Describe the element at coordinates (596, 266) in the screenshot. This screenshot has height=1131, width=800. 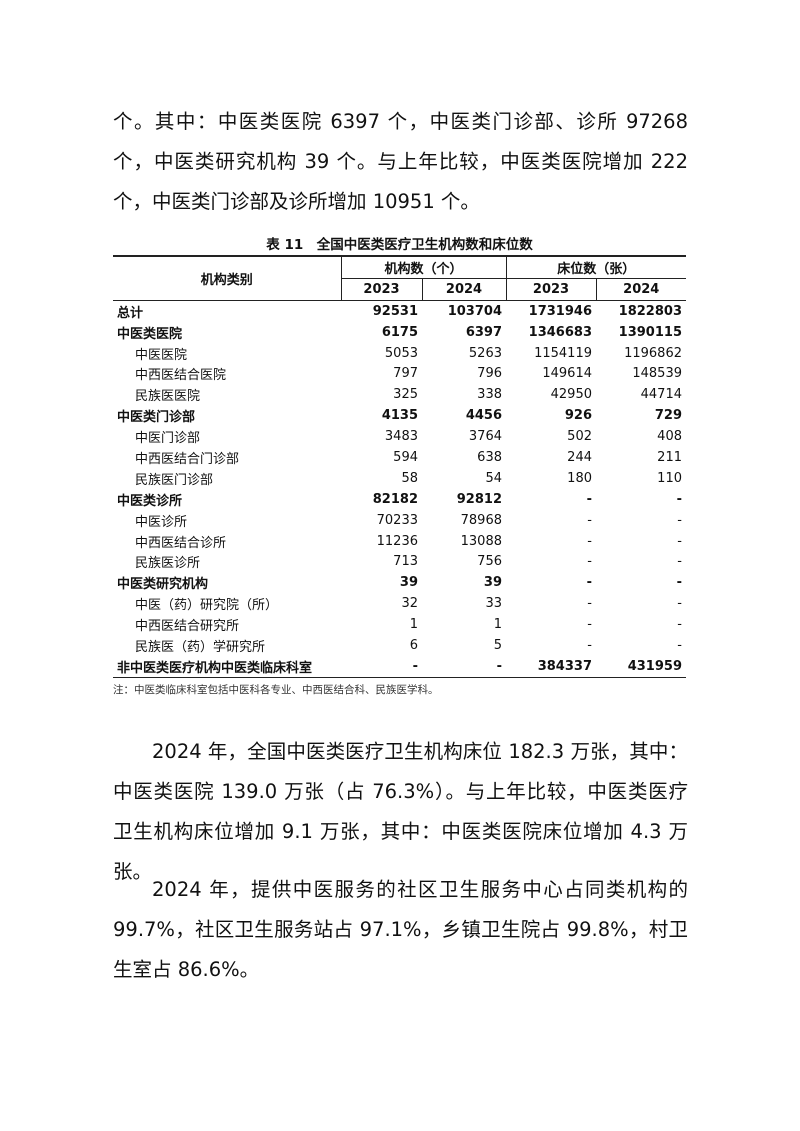
I see `header-beds: 床位数（张）` at that location.